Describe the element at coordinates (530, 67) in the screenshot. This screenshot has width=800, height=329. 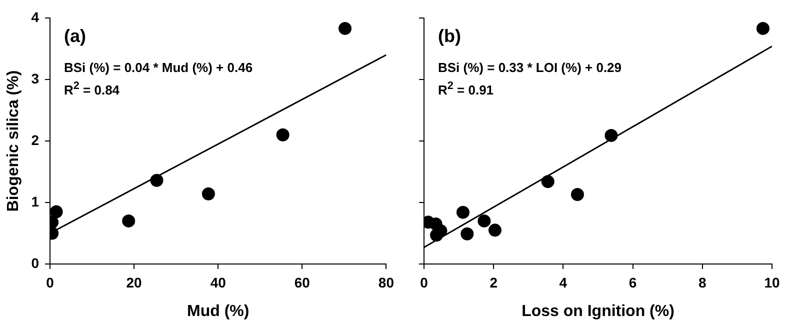
I see `annotation: BSi (%) = 0.33 * LOI (%) + 0.29` at that location.